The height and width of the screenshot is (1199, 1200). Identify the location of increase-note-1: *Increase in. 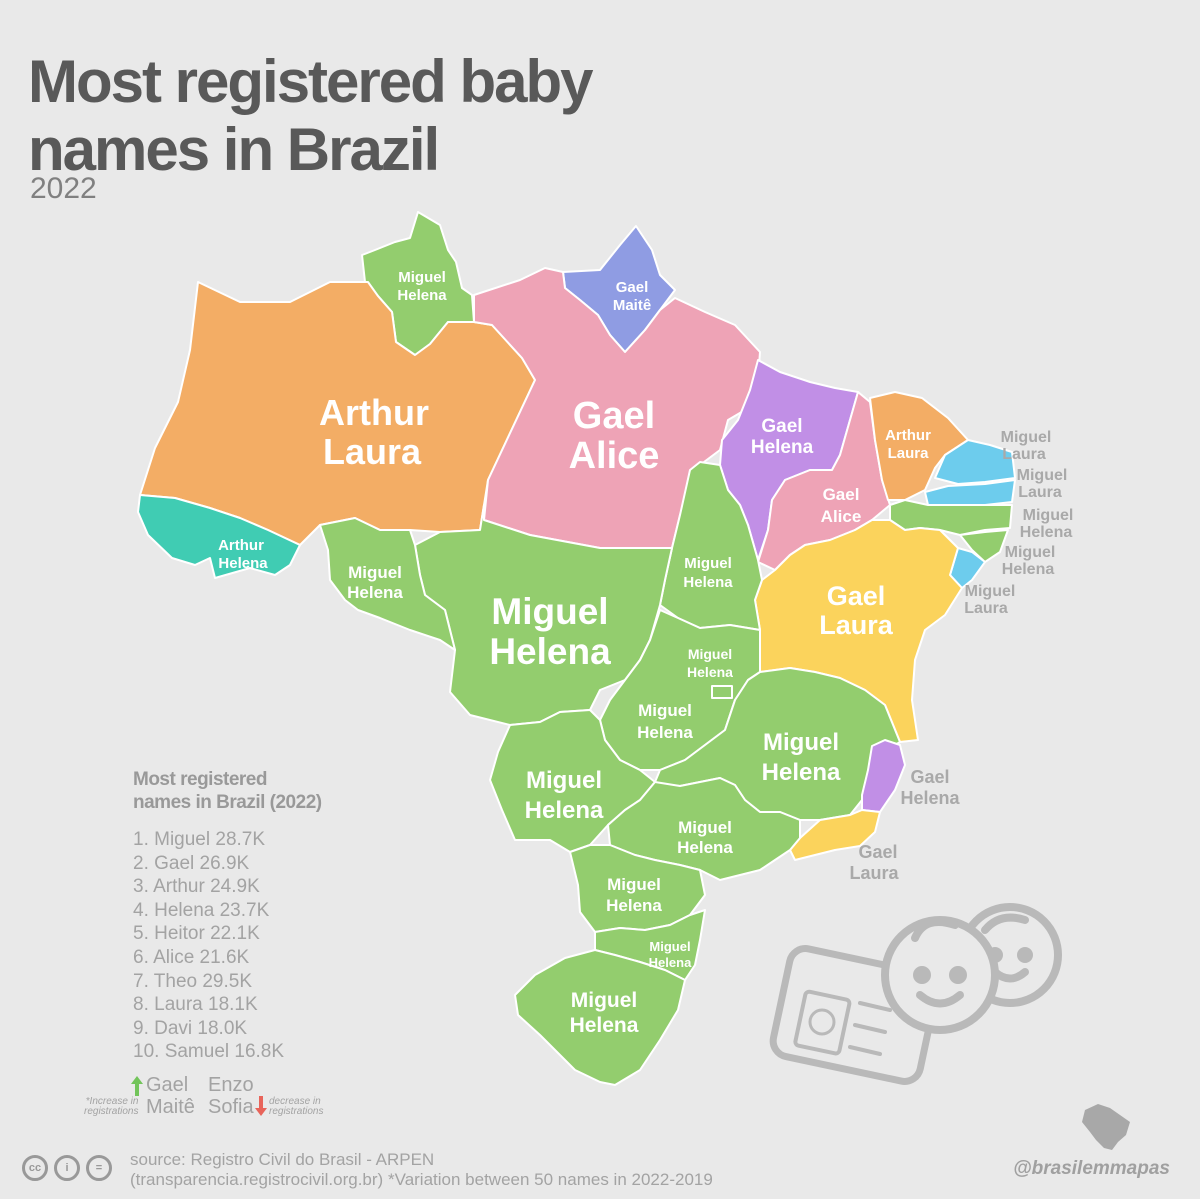
(112, 1101).